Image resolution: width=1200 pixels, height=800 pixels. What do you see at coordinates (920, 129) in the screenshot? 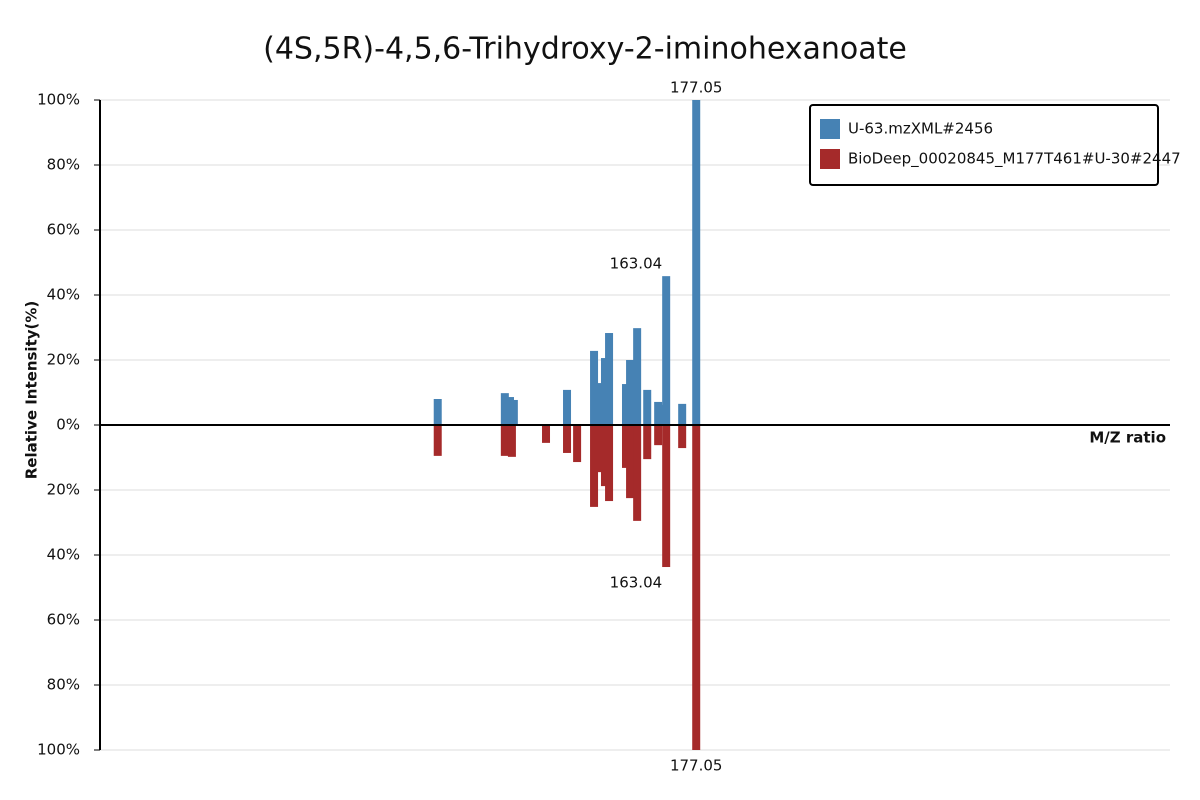
I see `legend-label: U-63.mzXML#2456` at bounding box center [920, 129].